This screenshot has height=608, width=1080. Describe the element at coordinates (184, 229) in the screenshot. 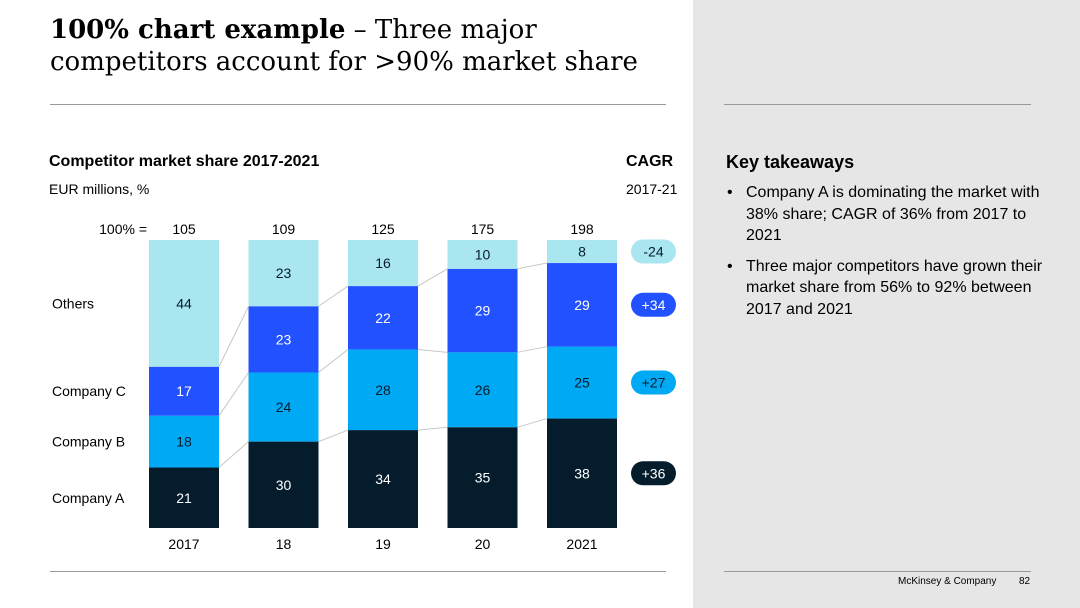

I see `total-value: 105` at that location.